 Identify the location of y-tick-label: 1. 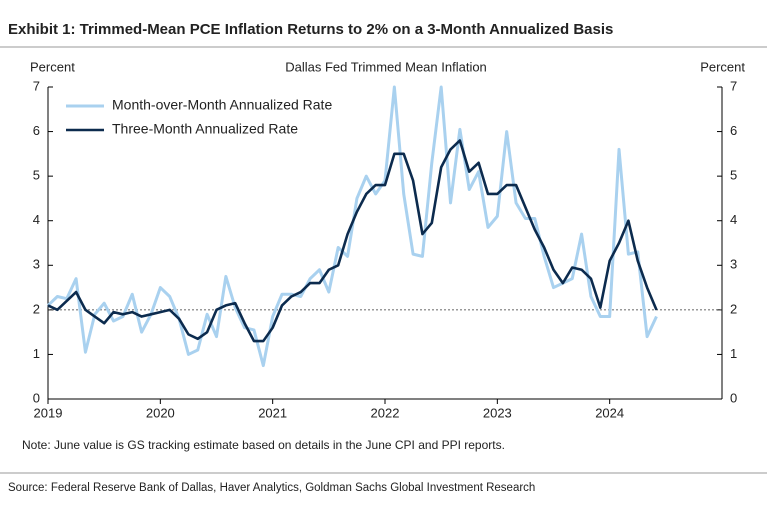
(36, 353).